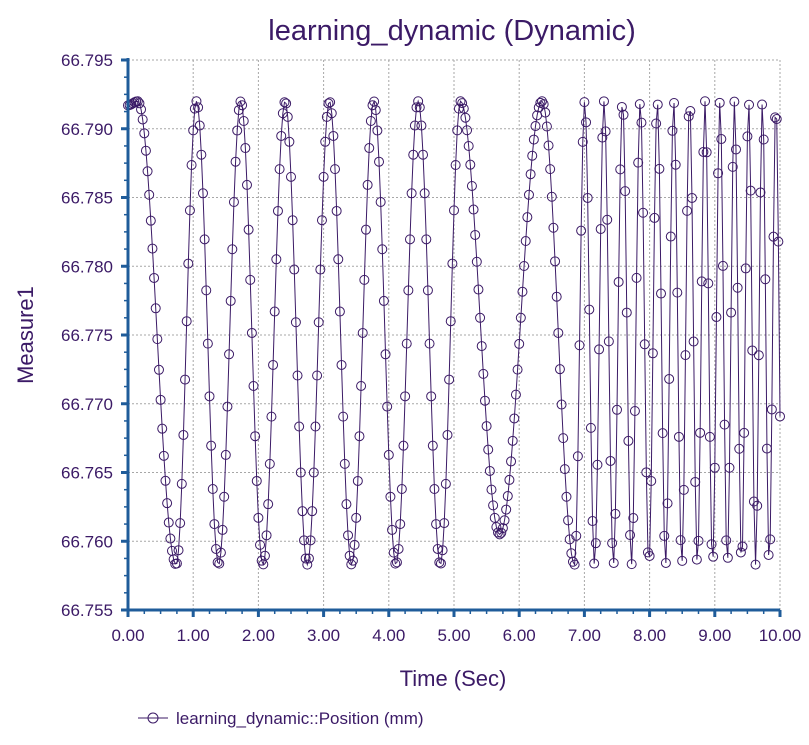  What do you see at coordinates (453, 635) in the screenshot?
I see `x-tick-label: 5.00` at bounding box center [453, 635].